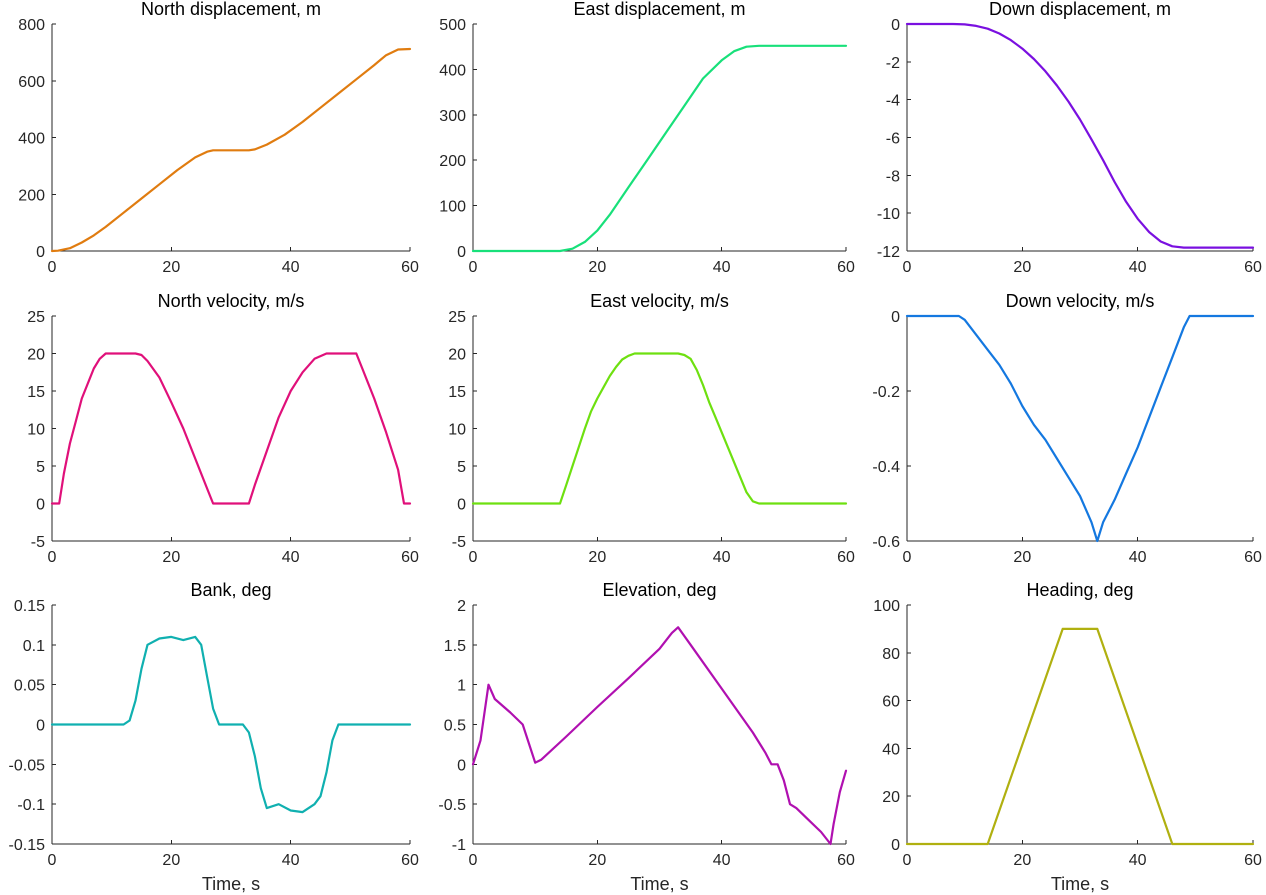 This screenshot has width=1266, height=895. Describe the element at coordinates (886, 467) in the screenshot. I see `y-tick-label: -0.4` at that location.